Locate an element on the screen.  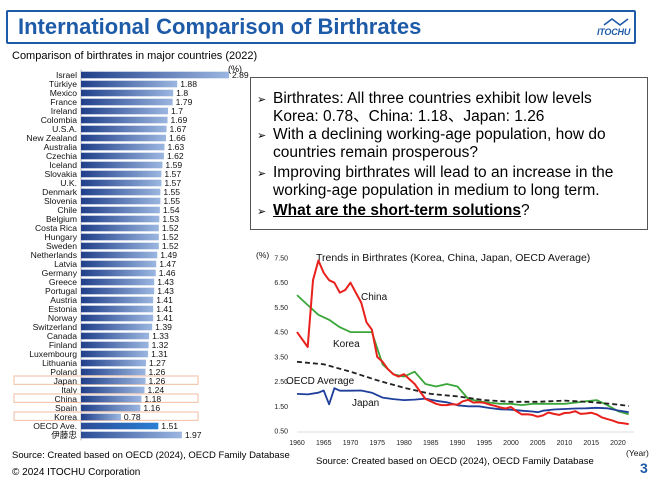
bar-category-label: Mexico is located at coordinates (63, 93).